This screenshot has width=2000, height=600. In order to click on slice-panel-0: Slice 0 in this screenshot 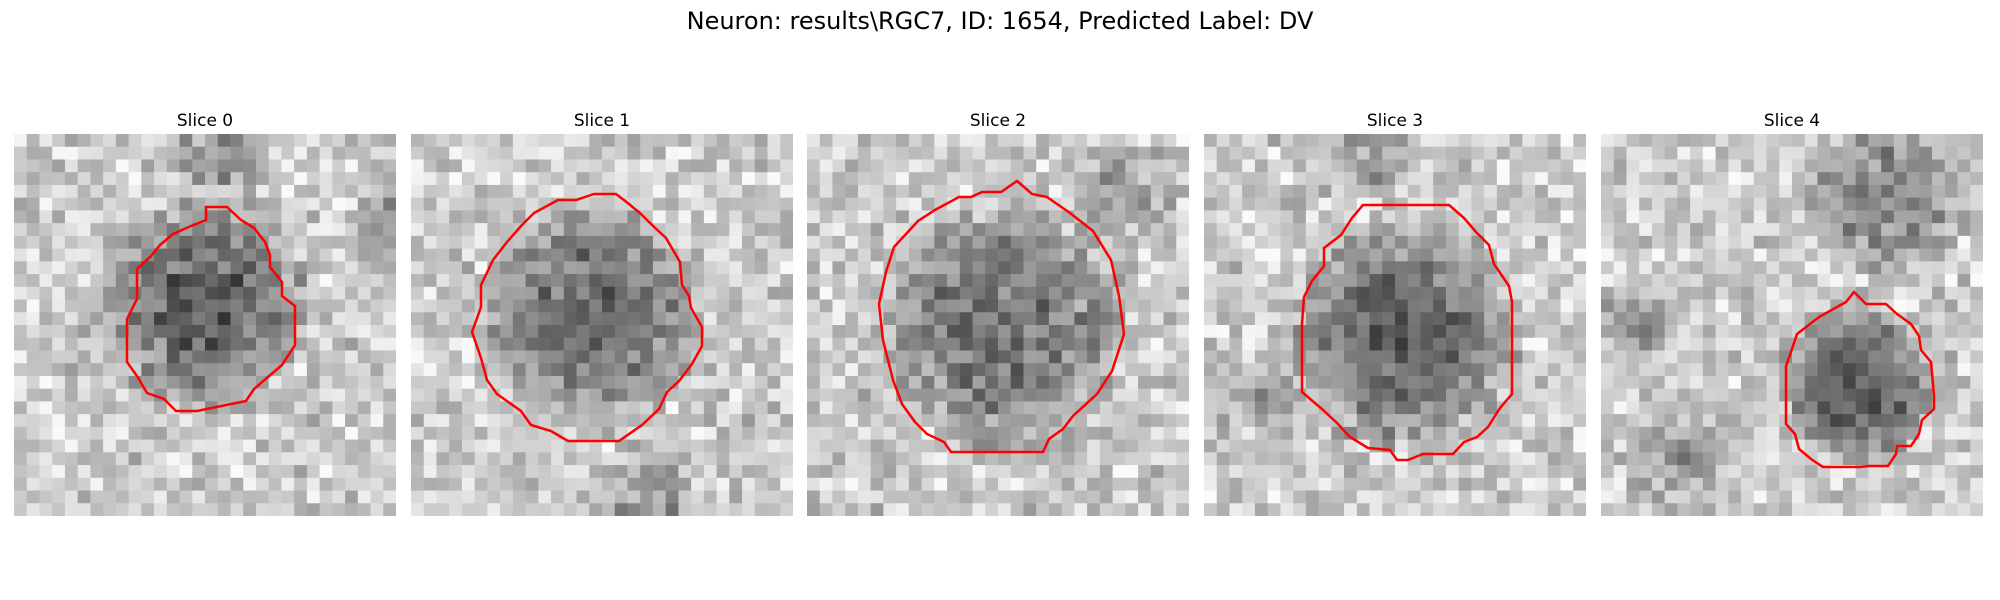, I will do `click(205, 312)`.